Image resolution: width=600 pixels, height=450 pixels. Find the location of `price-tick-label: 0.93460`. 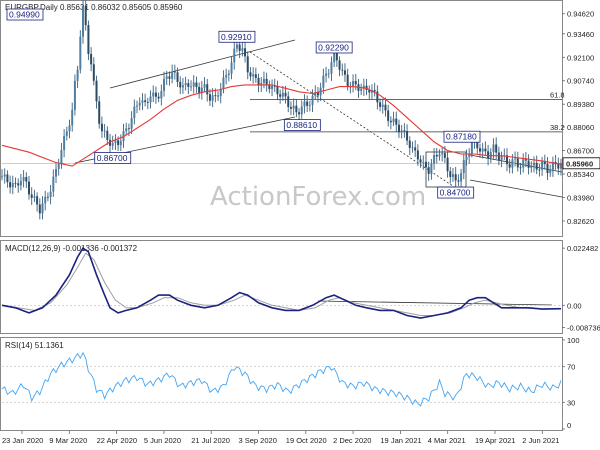

price-tick-label: 0.93460 is located at coordinates (580, 34).